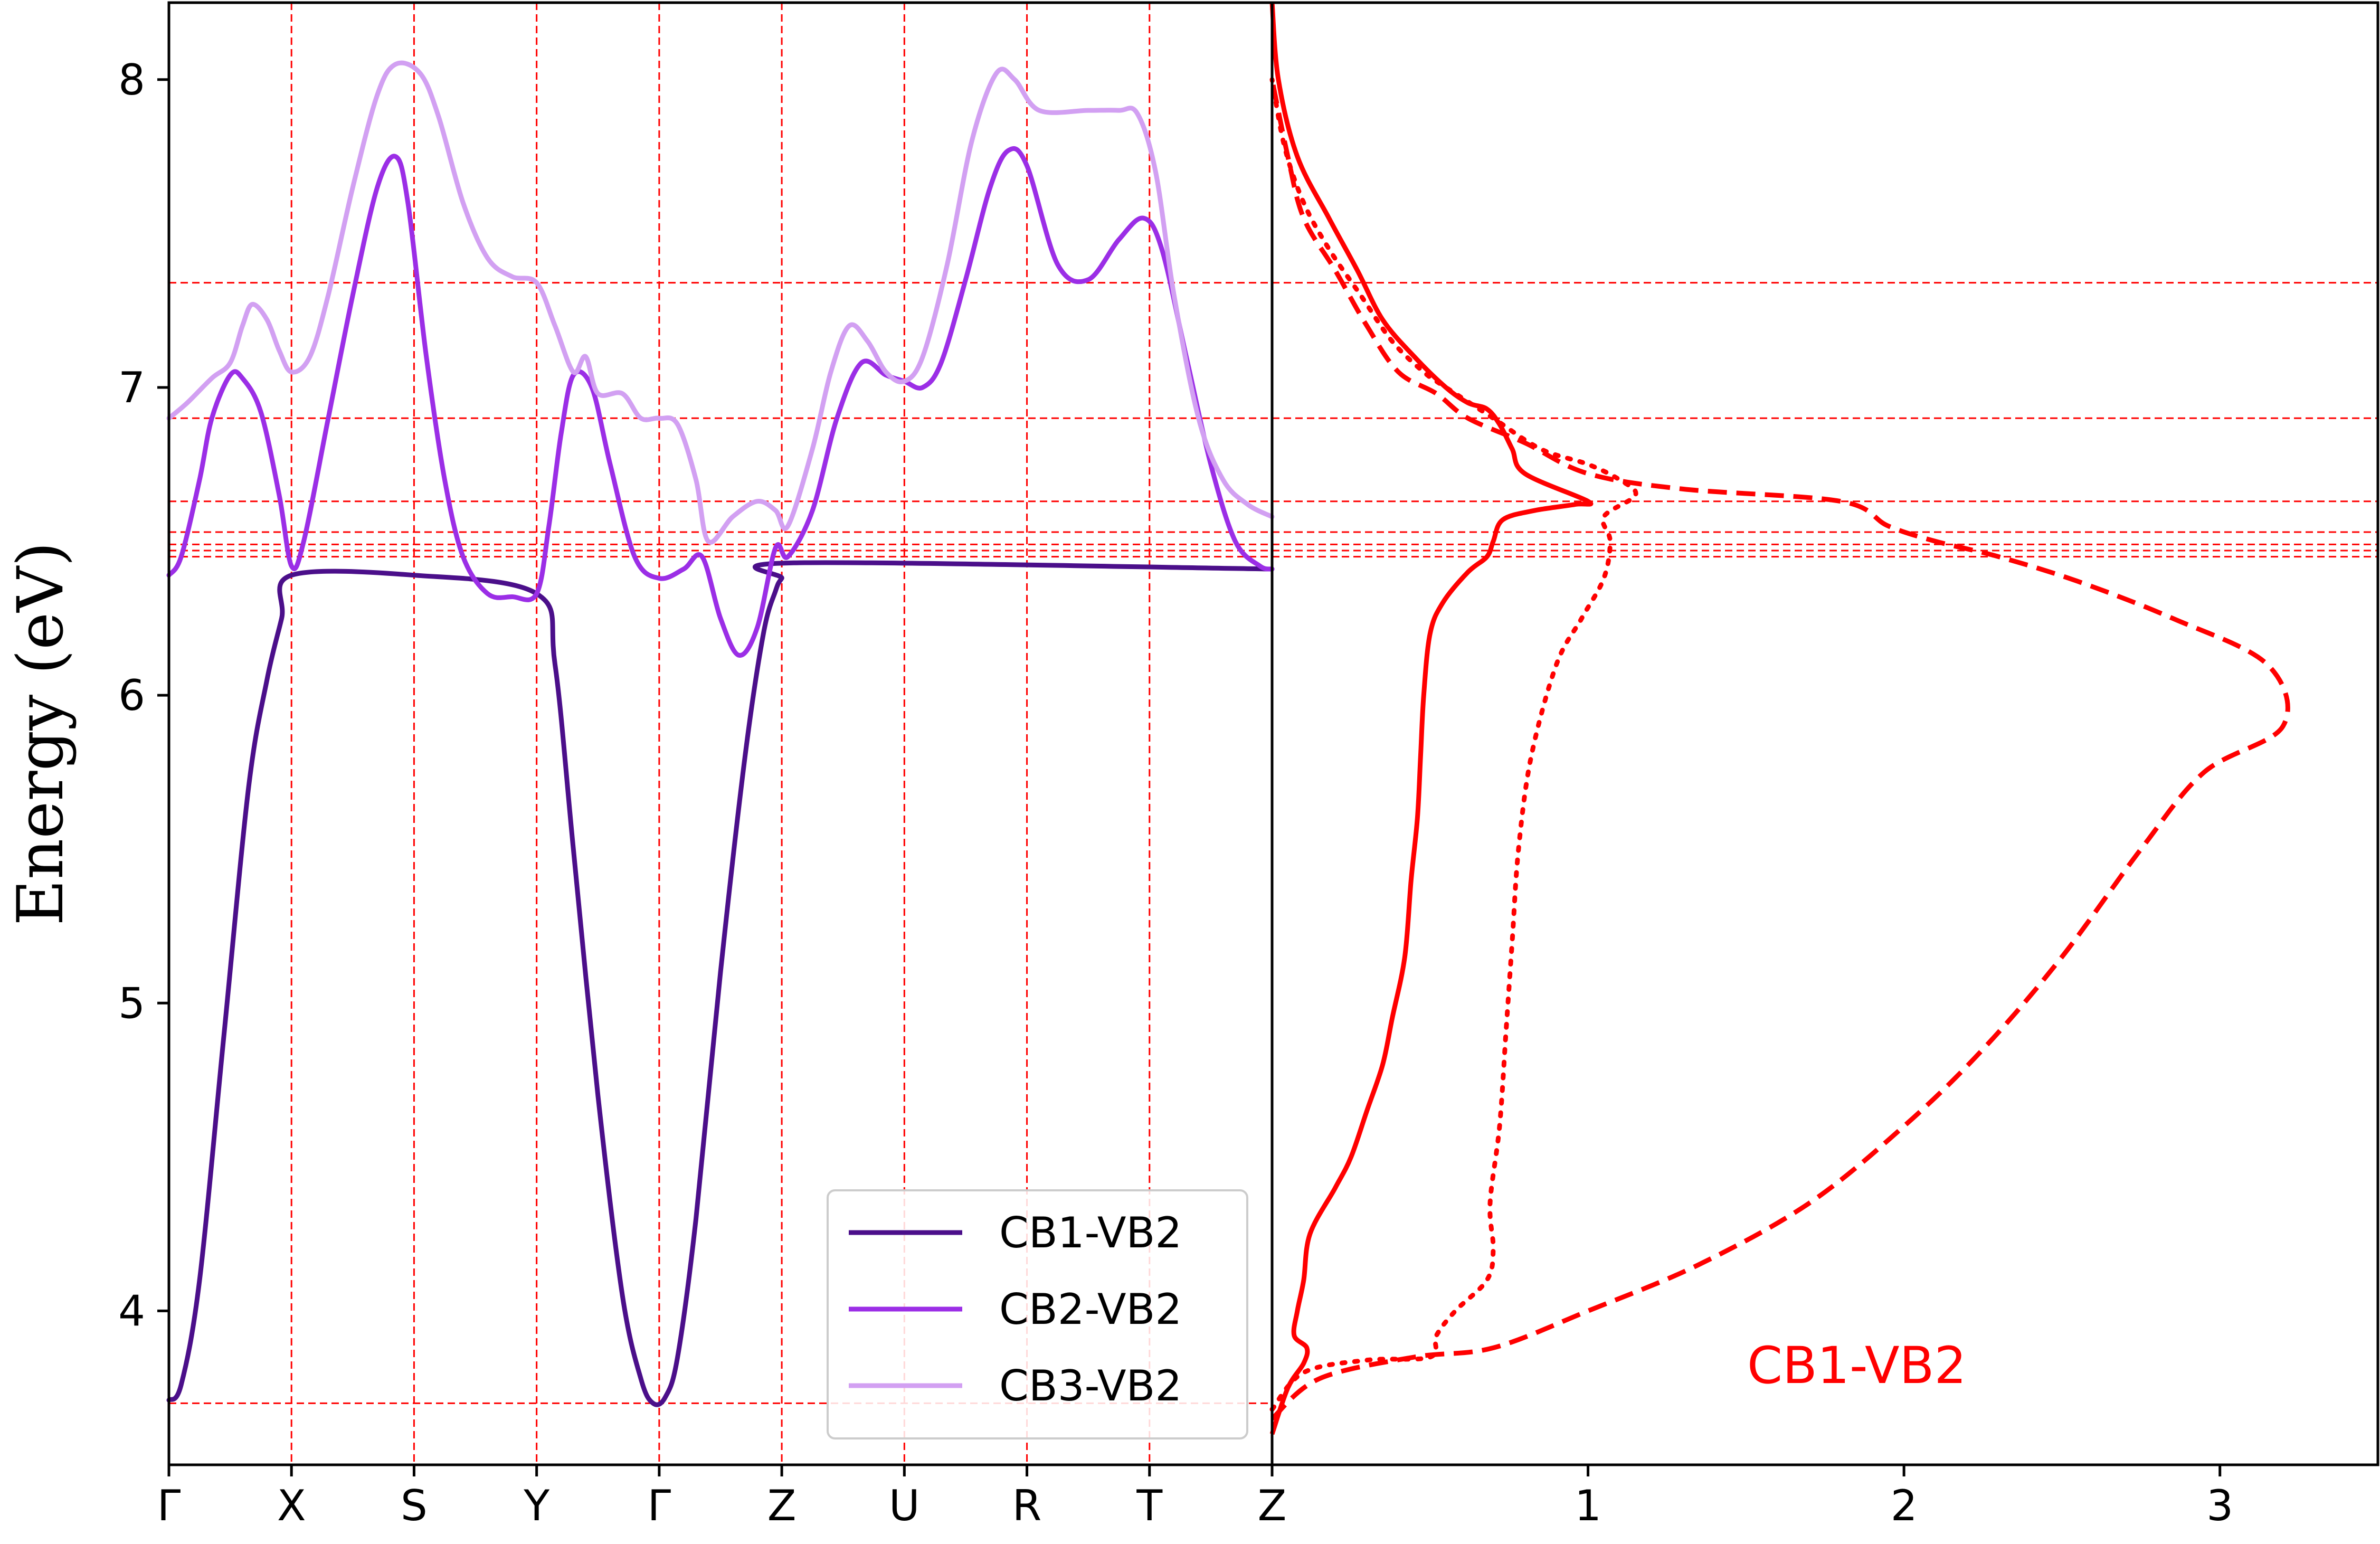 Image resolution: width=2380 pixels, height=1544 pixels. I want to click on legend-label: CB1-VB2, so click(1090, 1232).